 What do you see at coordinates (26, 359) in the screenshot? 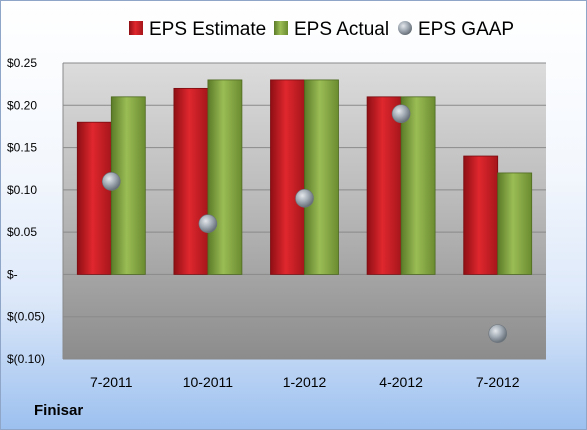
I see `y-tick-label: $(0.10)` at bounding box center [26, 359].